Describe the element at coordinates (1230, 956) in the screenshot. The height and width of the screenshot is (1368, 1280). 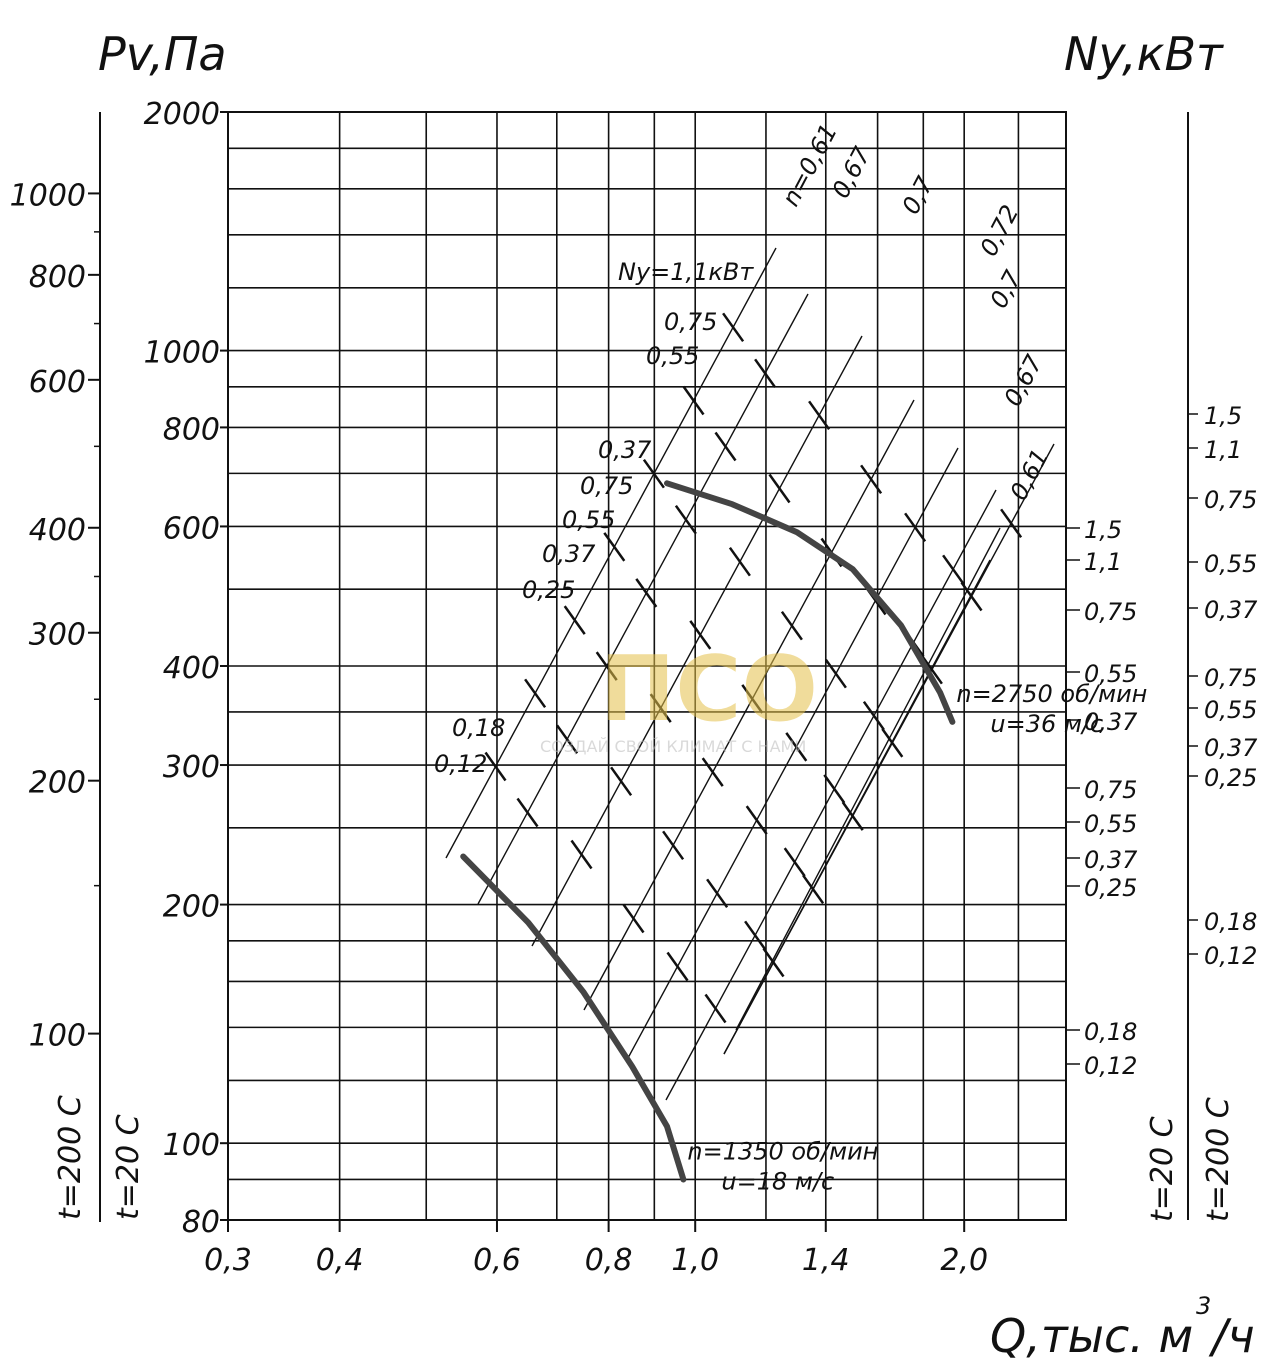
I see `right-outer-power-label: 0,12` at that location.